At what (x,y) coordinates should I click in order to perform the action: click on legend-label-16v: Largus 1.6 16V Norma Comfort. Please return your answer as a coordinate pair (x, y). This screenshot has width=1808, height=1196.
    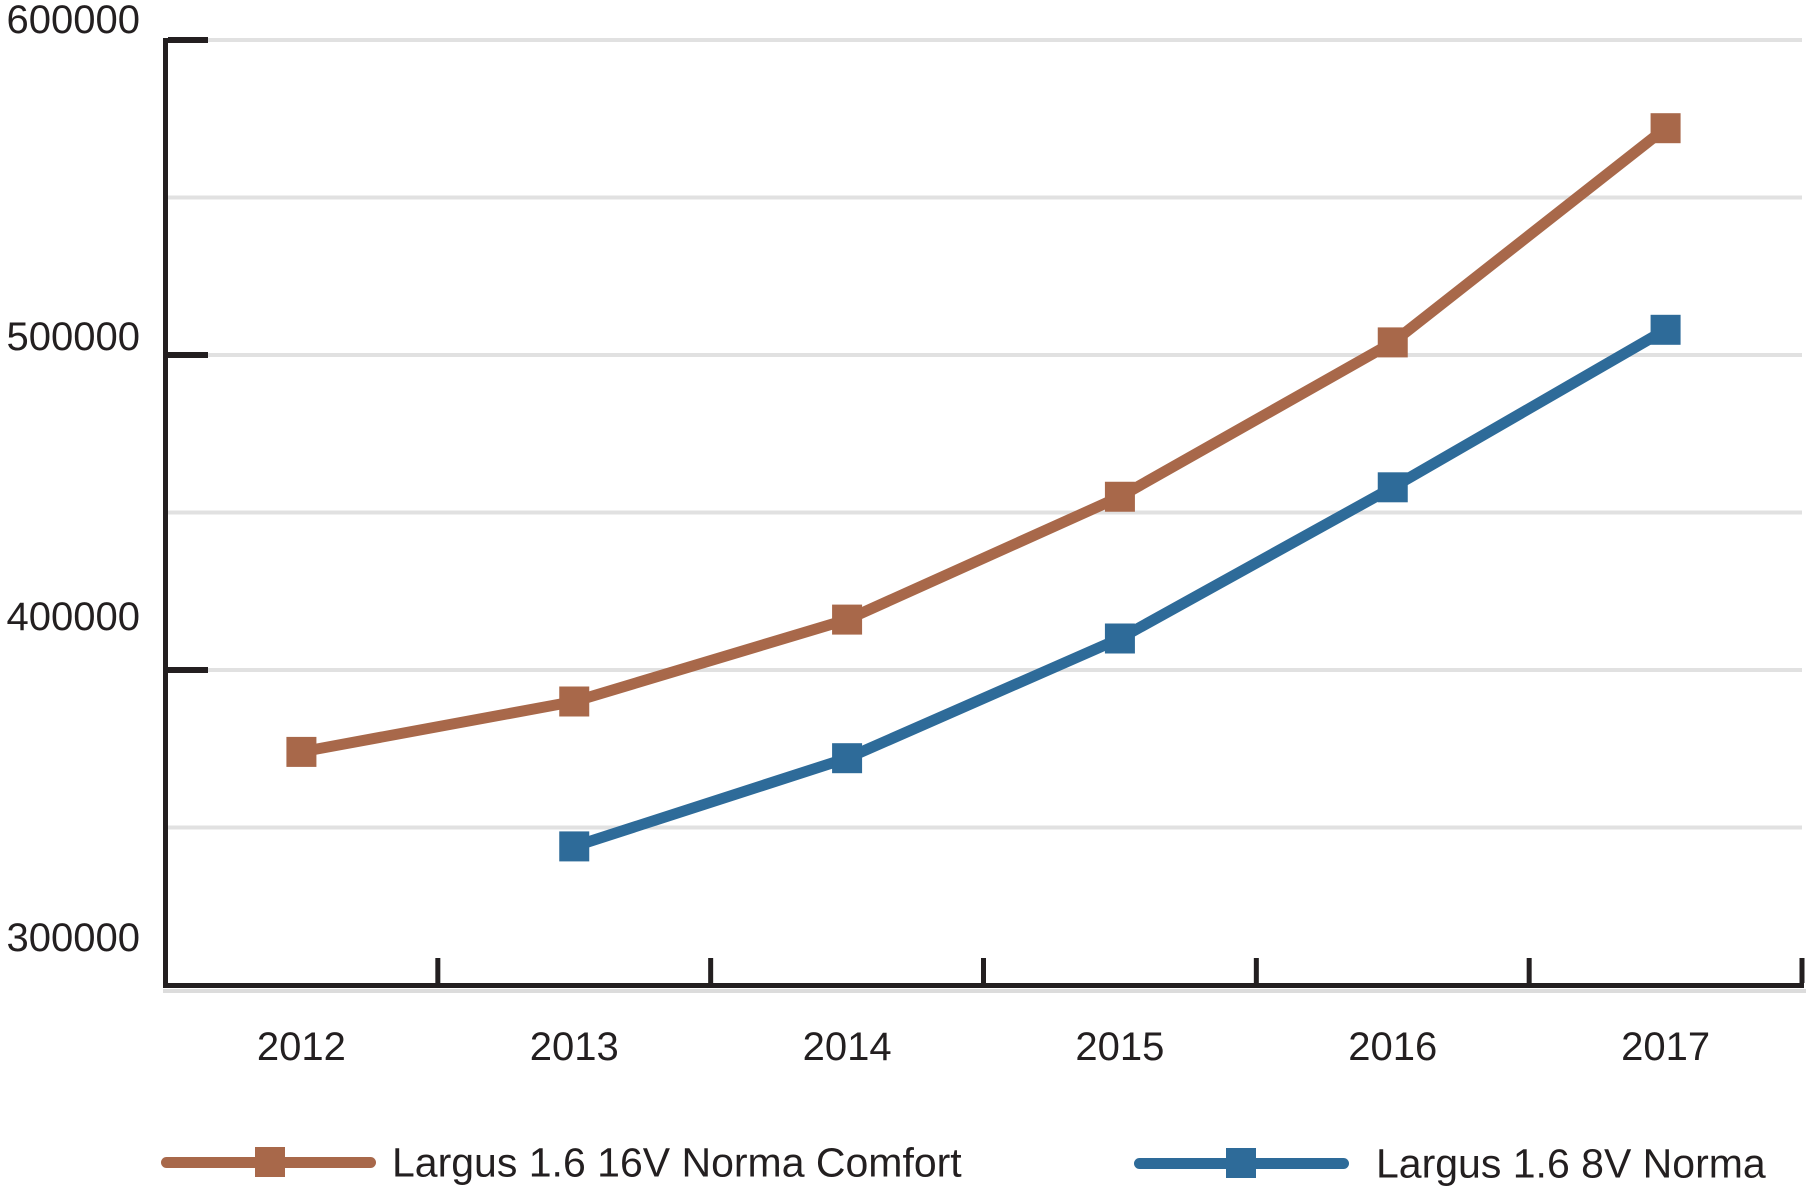
    Looking at the image, I should click on (677, 1162).